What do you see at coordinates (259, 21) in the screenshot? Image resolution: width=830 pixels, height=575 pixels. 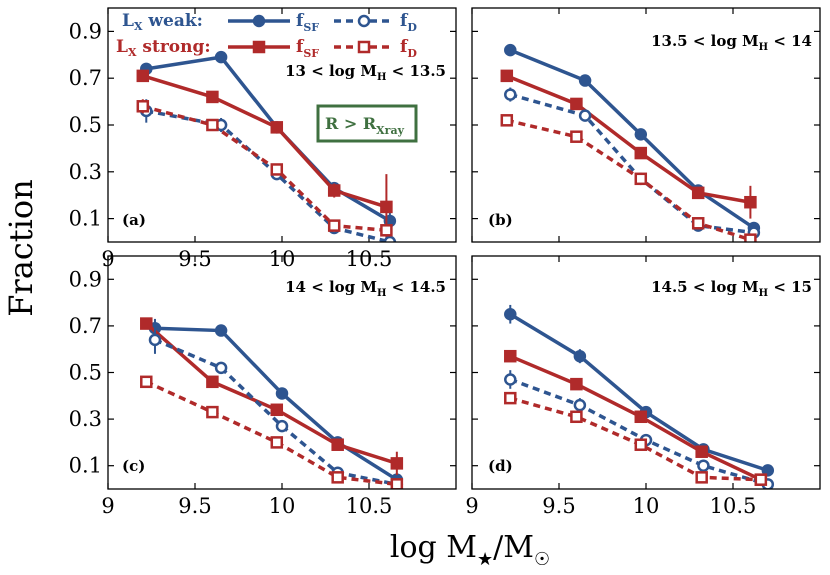 I see `legend-swatch-fsf-weak` at bounding box center [259, 21].